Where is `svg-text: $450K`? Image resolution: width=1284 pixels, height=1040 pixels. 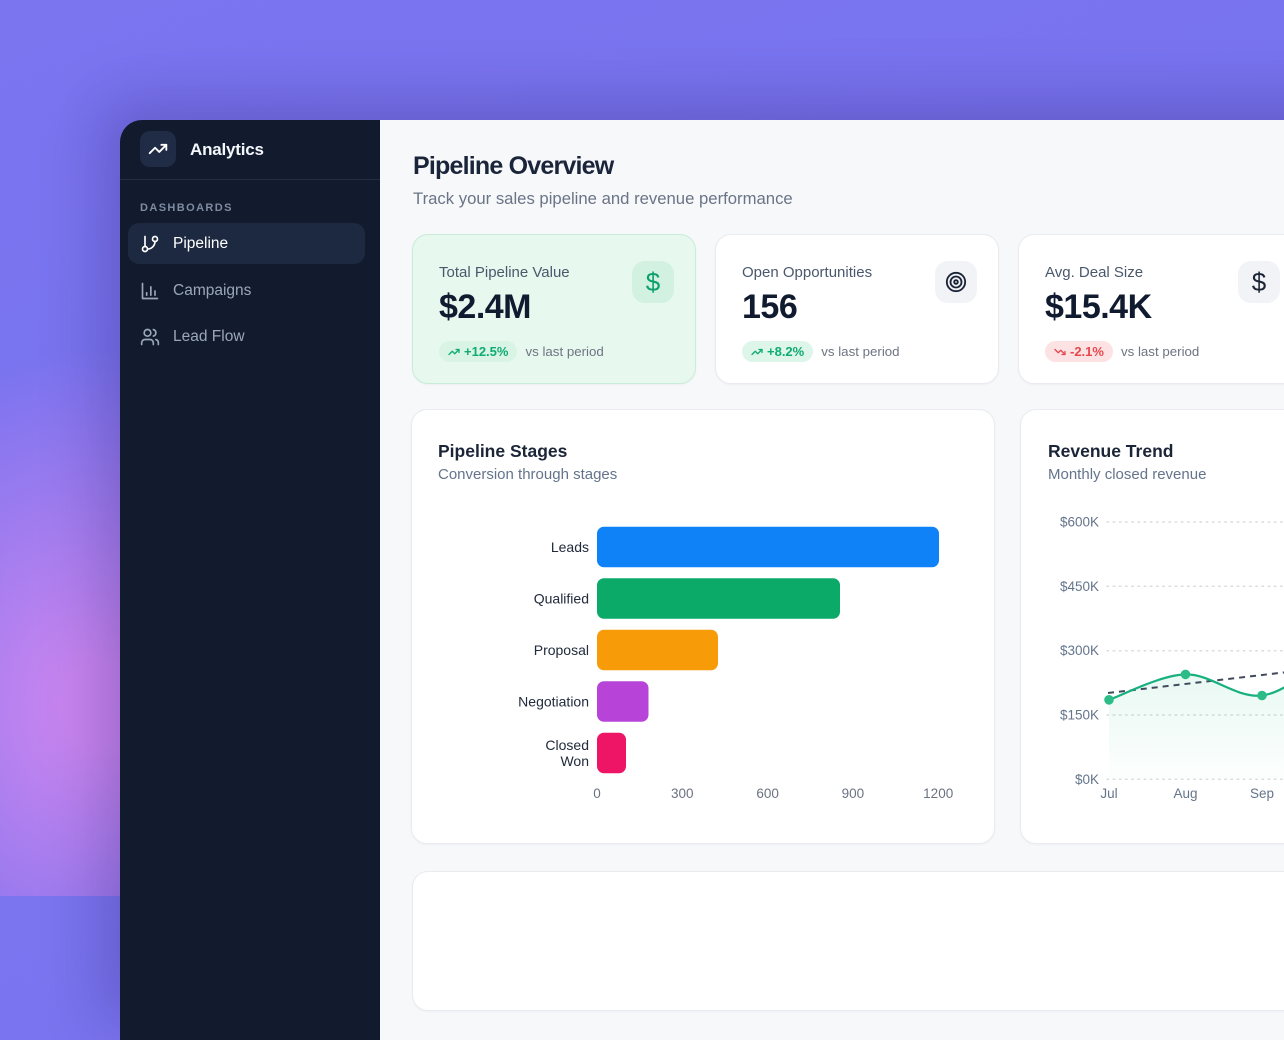
svg-text: $450K is located at coordinates (1079, 586).